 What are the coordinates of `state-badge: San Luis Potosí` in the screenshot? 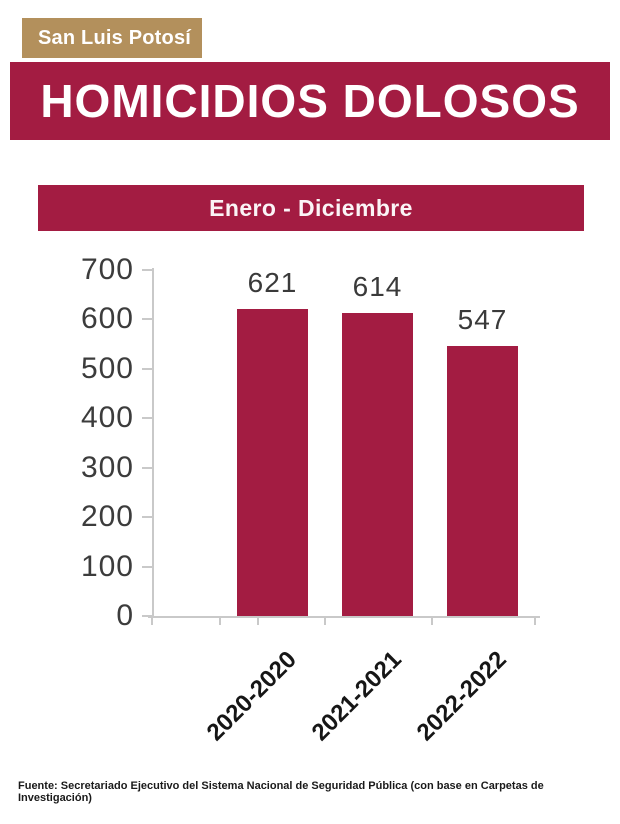 It's located at (112, 38).